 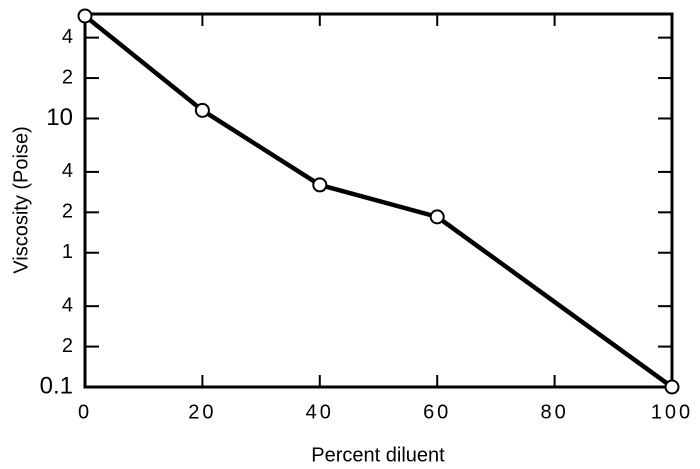 What do you see at coordinates (378, 455) in the screenshot?
I see `x-axis-label: Percent diluent` at bounding box center [378, 455].